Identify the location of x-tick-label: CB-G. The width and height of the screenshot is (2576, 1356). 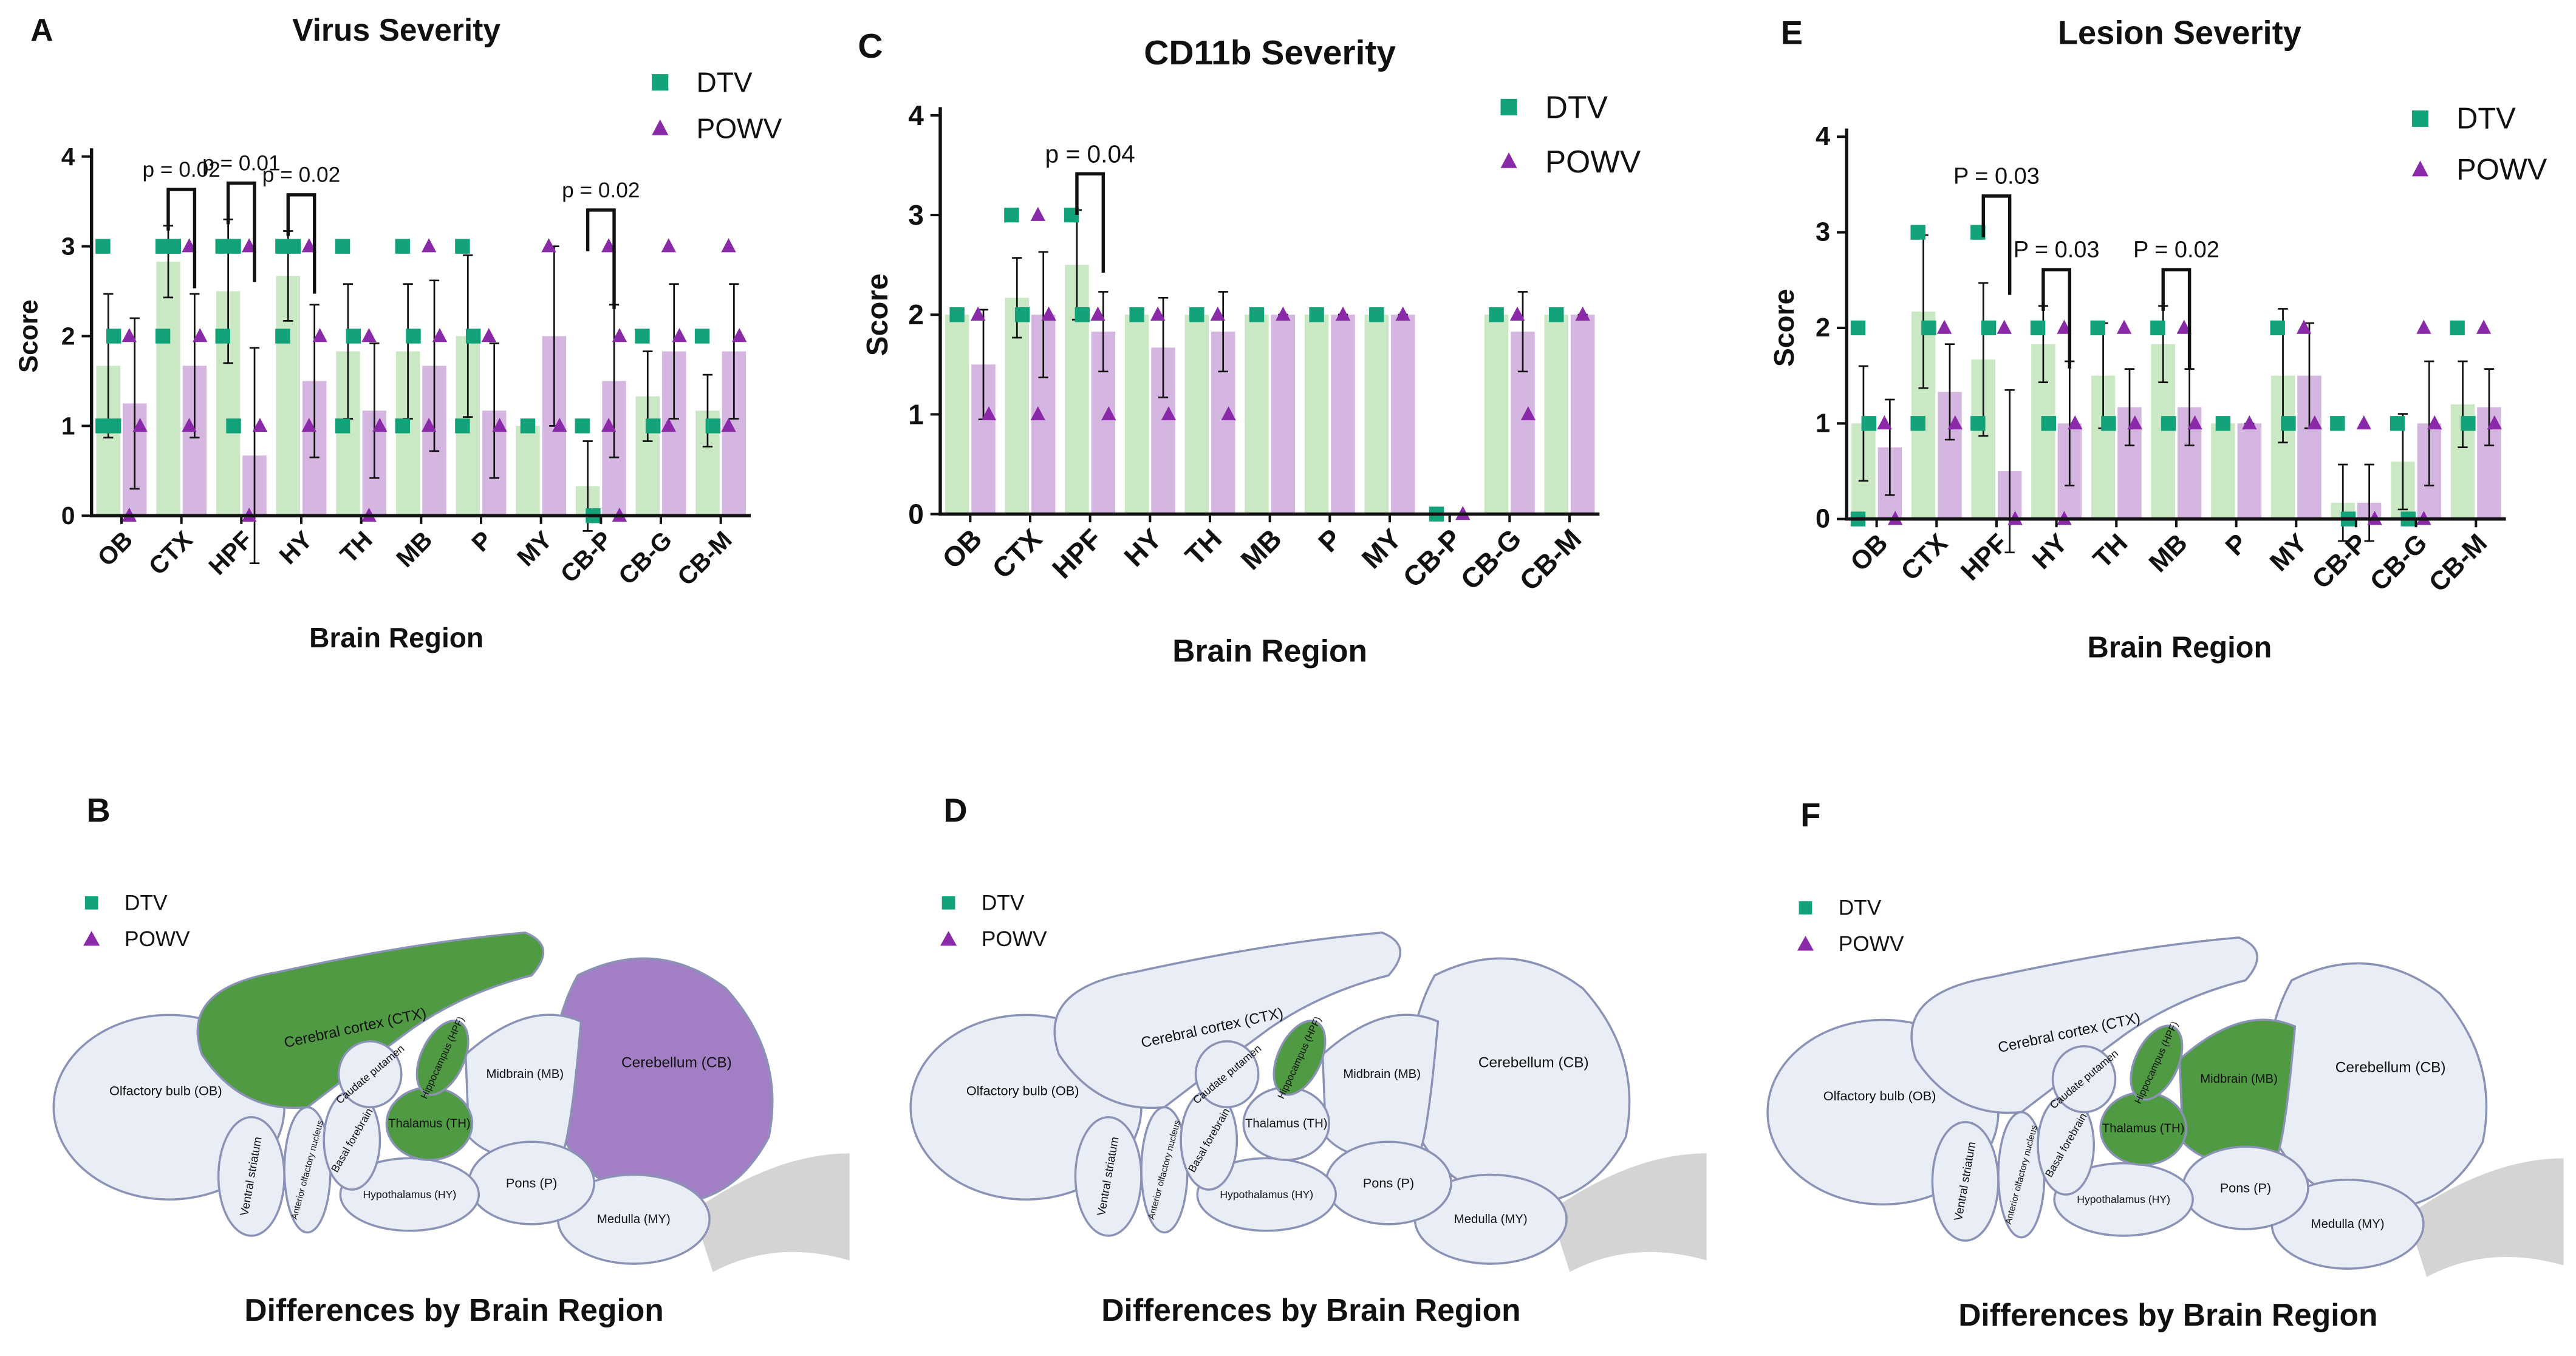
(2399, 562).